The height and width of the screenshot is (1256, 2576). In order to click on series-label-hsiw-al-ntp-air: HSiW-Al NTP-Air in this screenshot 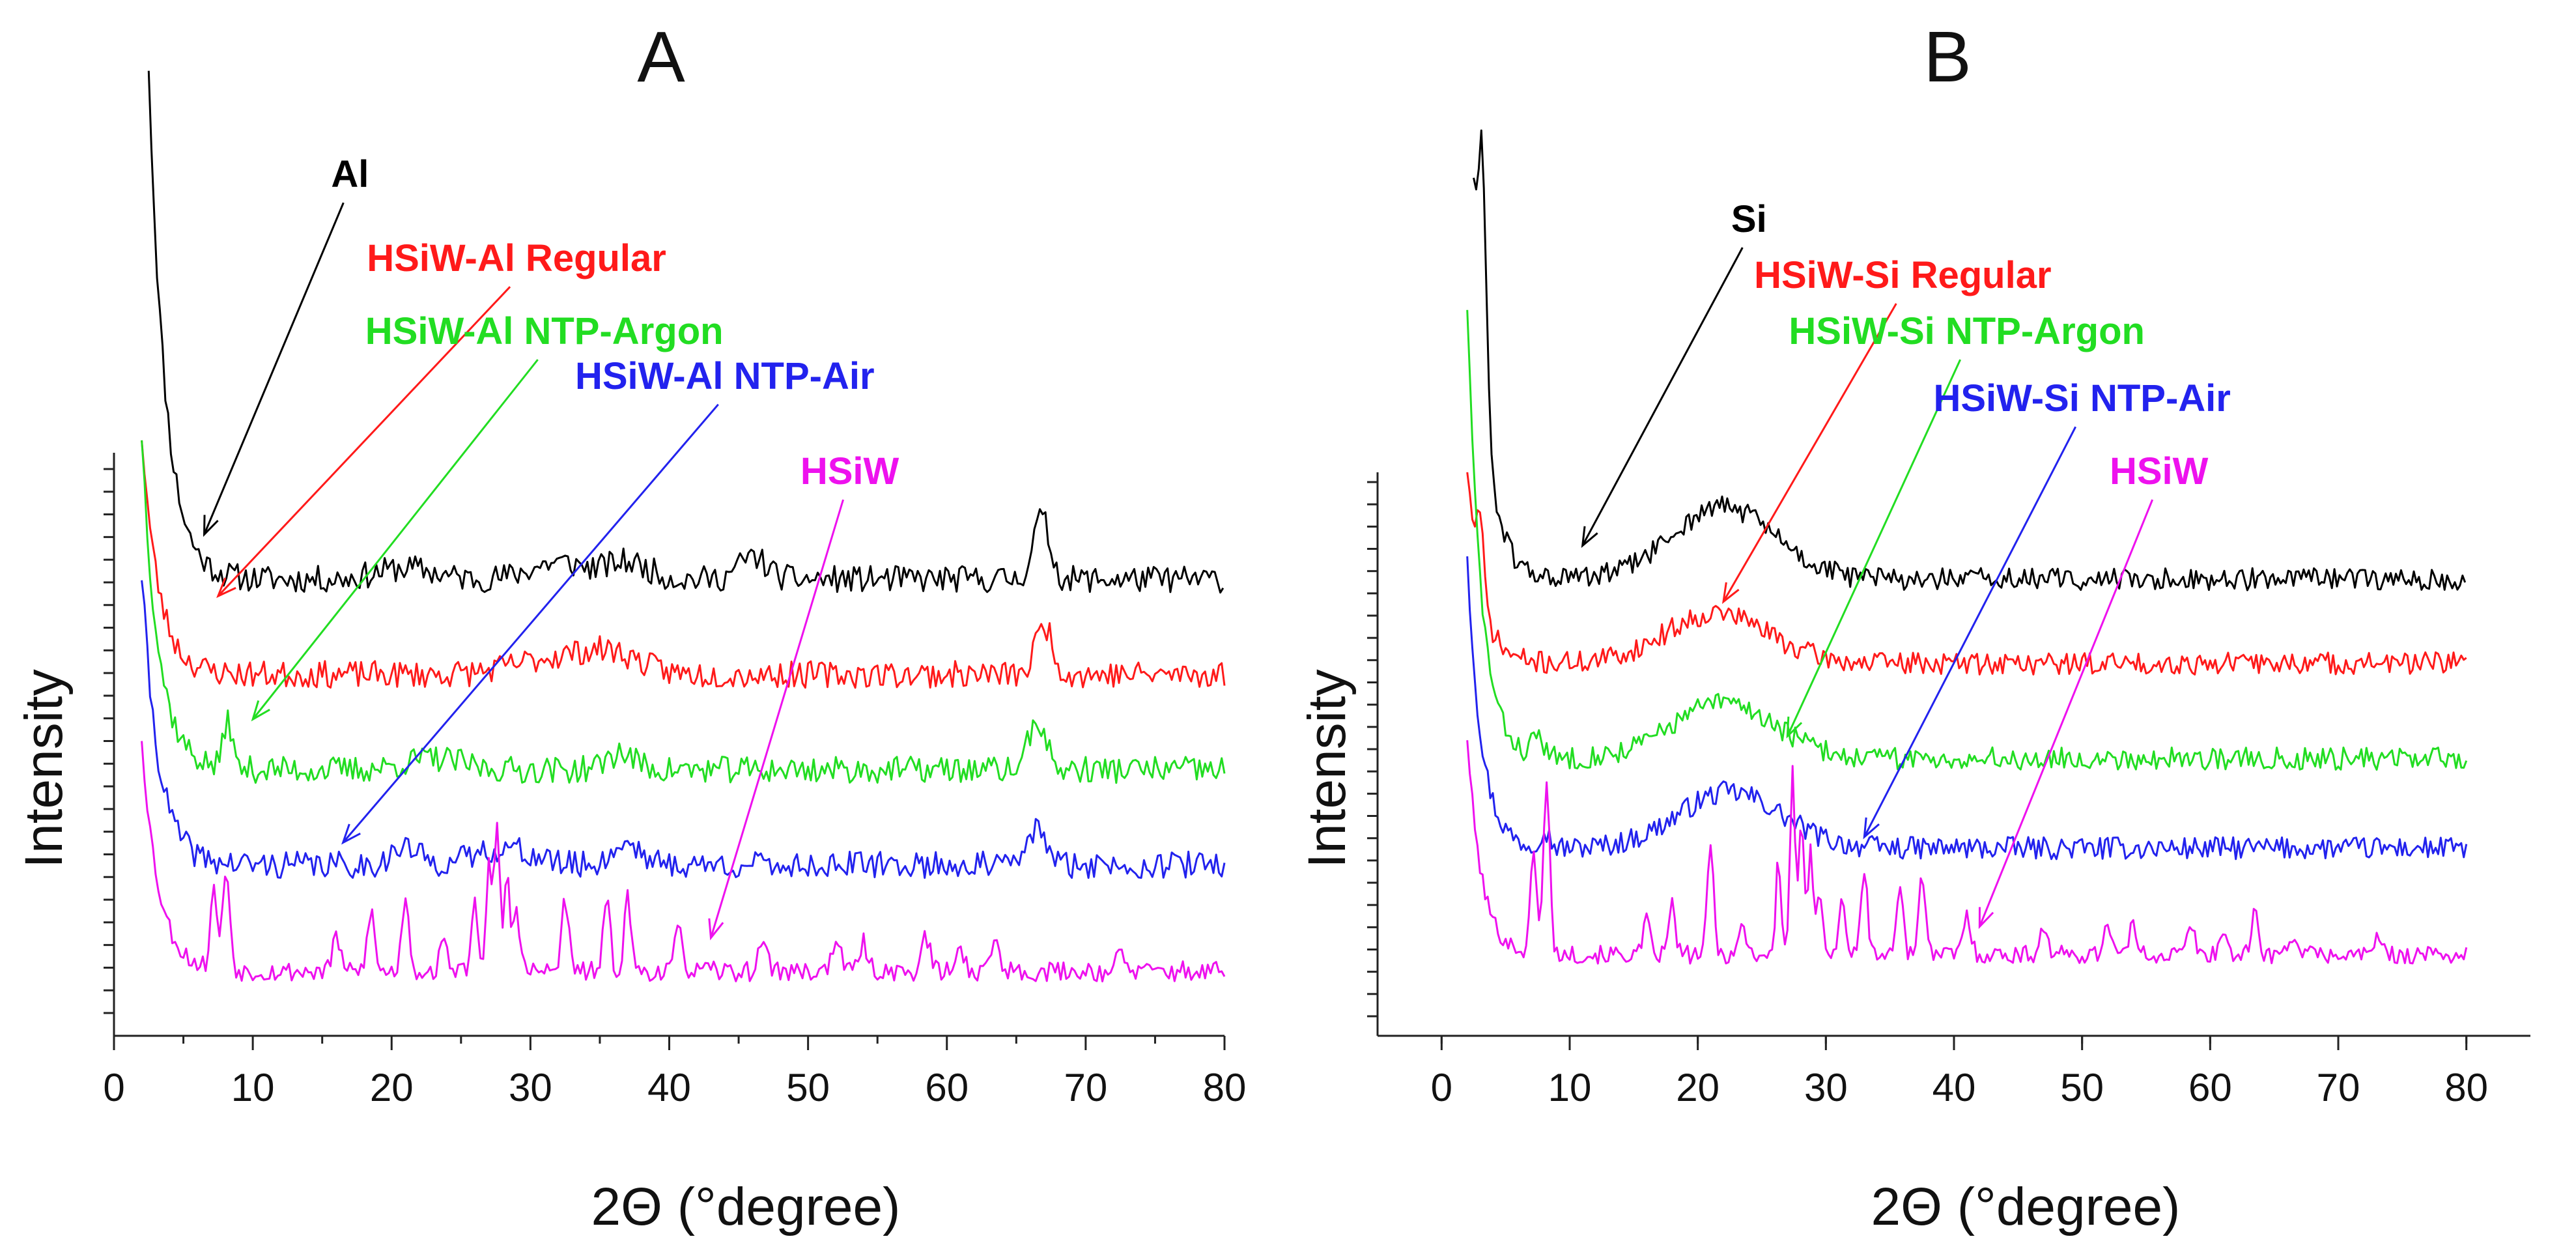, I will do `click(725, 376)`.